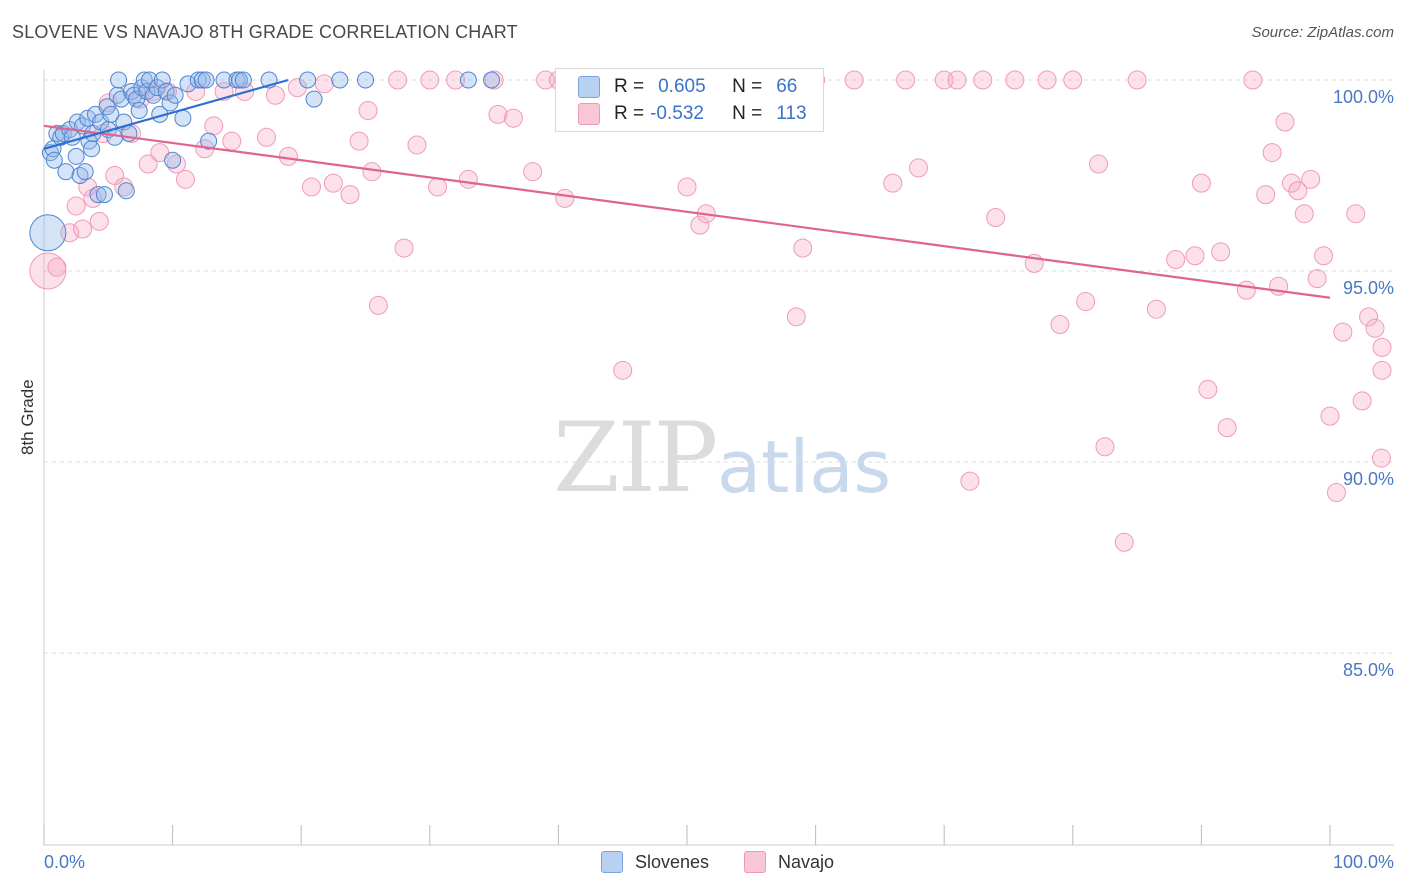 The image size is (1406, 892). I want to click on x-tick-label-0: 0.0%, so click(65, 862).